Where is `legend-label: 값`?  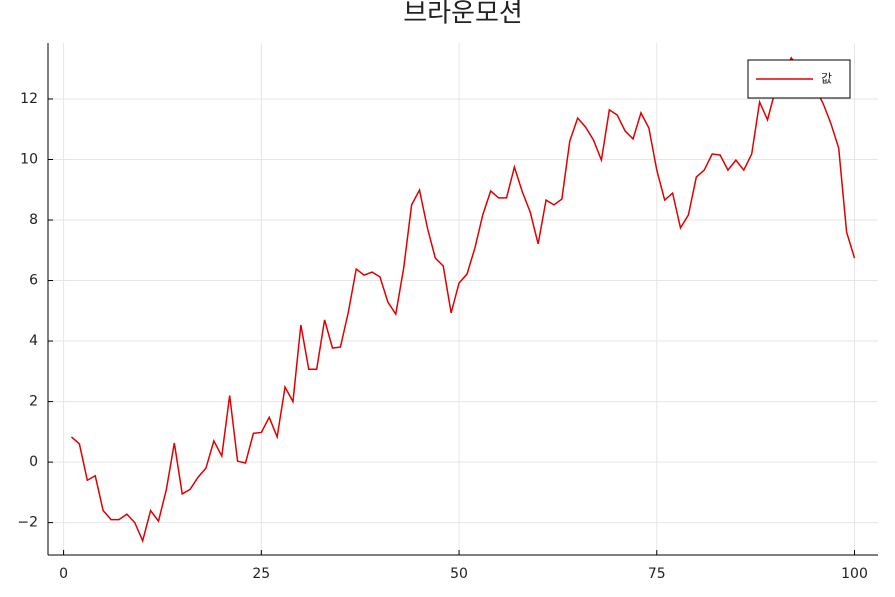 legend-label: 값 is located at coordinates (826, 79).